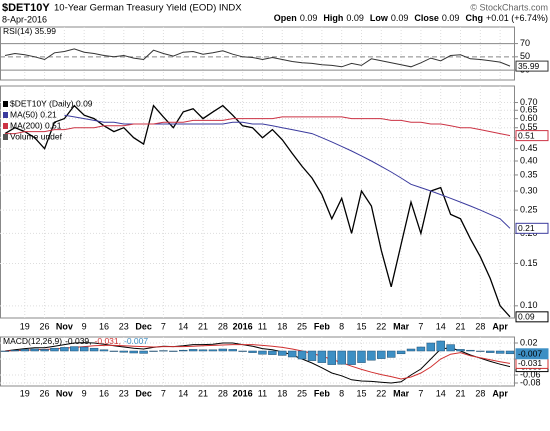  What do you see at coordinates (36, 136) in the screenshot?
I see `legend-entry: Volume undef` at bounding box center [36, 136].